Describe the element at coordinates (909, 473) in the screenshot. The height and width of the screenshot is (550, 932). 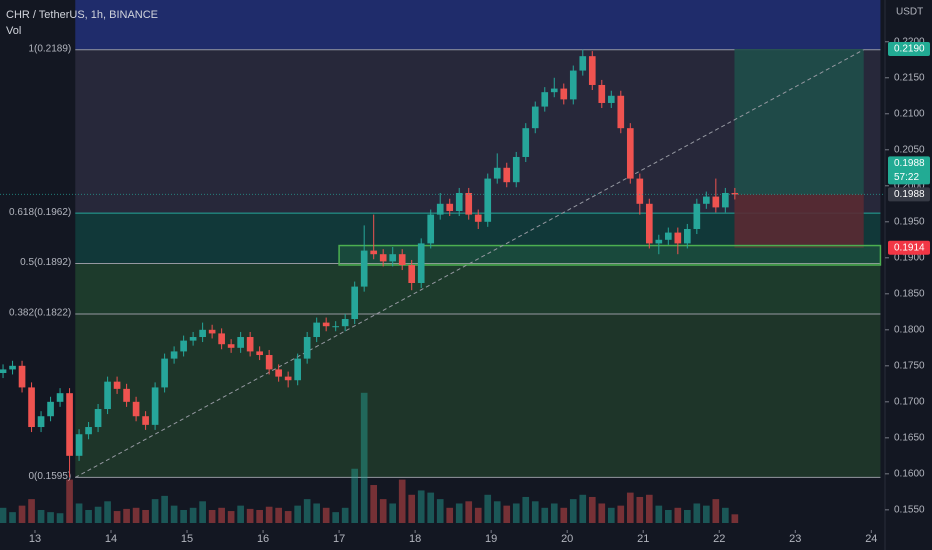
I see `y-tick-label: 0.1600` at that location.